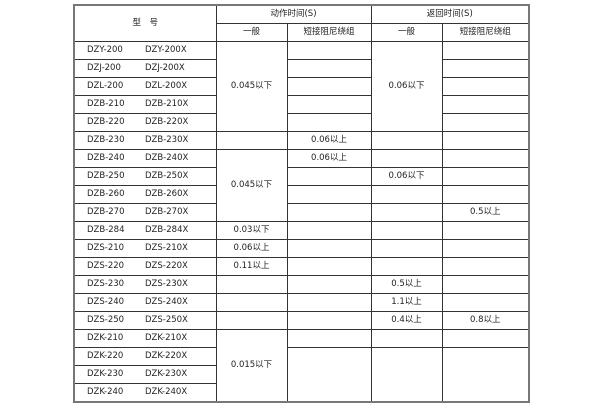 The width and height of the screenshot is (600, 403). What do you see at coordinates (166, 356) in the screenshot?
I see `model-b: DZK-220X` at bounding box center [166, 356].